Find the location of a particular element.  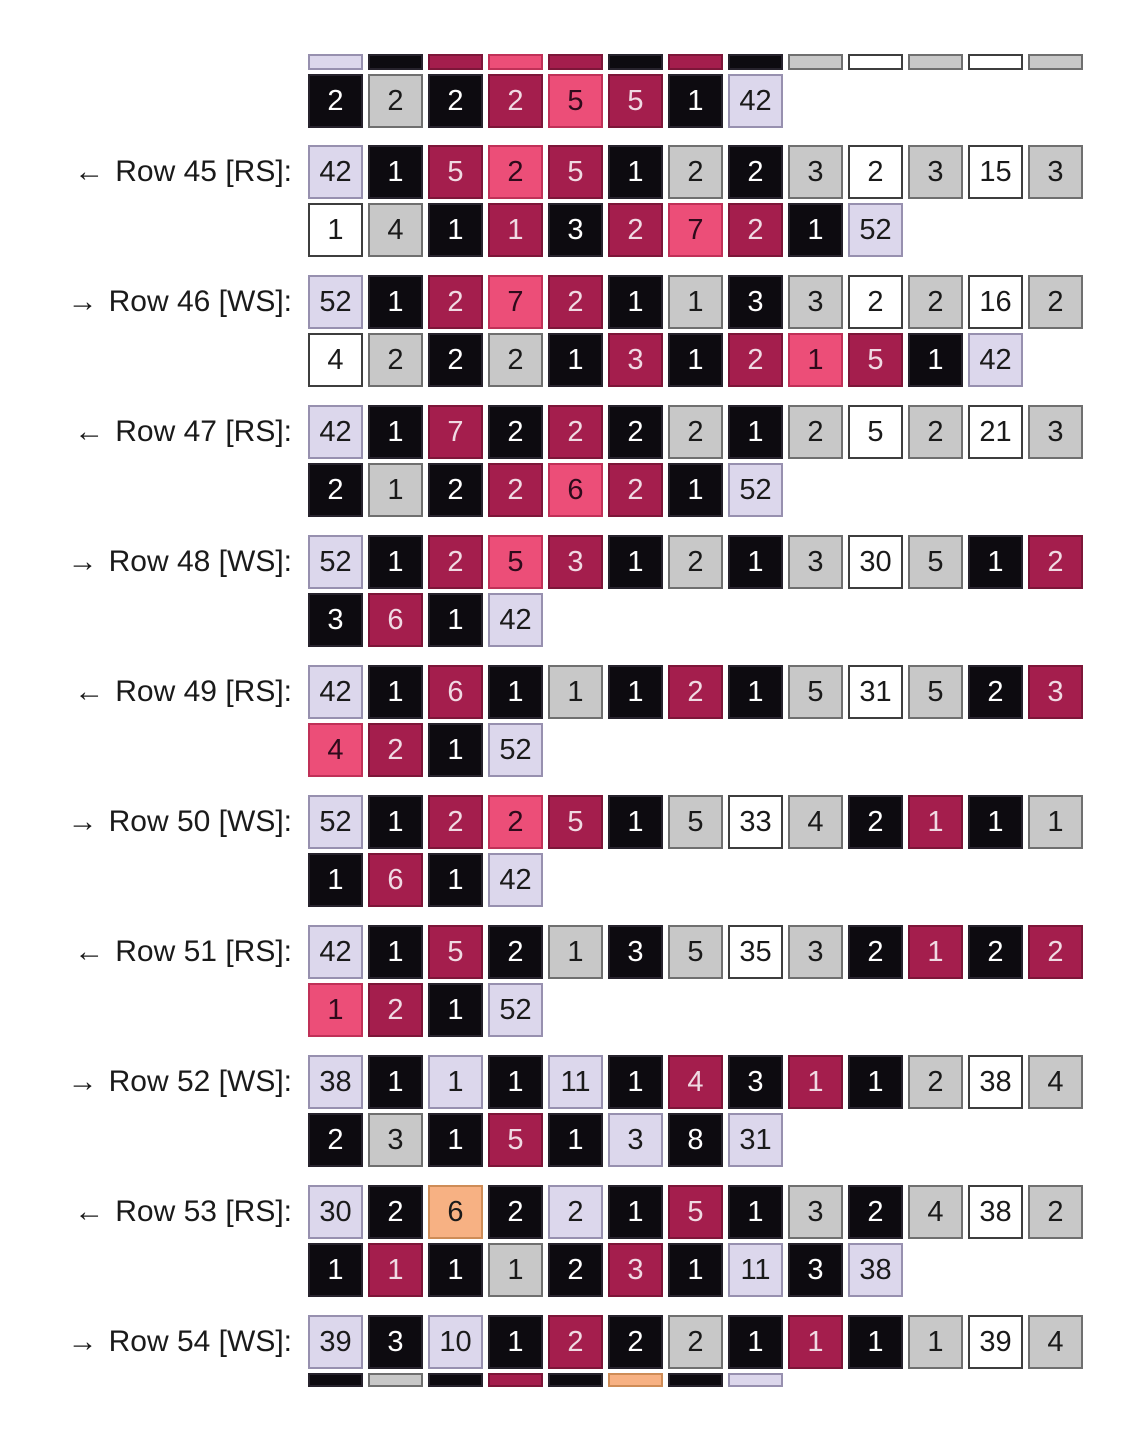

stitch-count: 16 is located at coordinates (995, 301).